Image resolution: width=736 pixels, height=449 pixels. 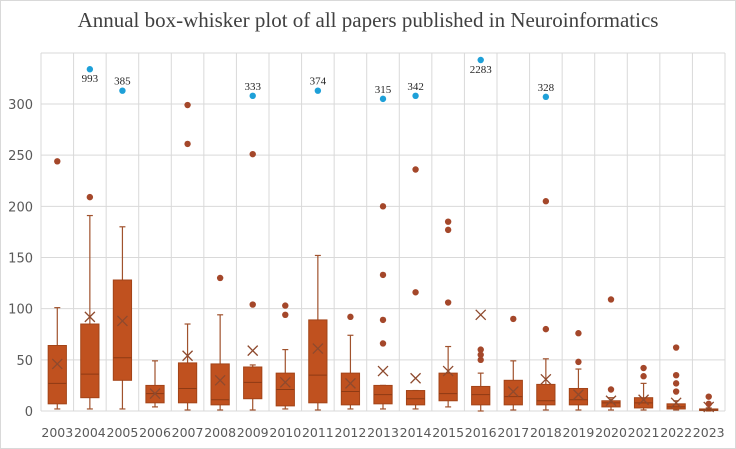 What do you see at coordinates (29, 412) in the screenshot?
I see `y-tick-label: 0` at bounding box center [29, 412].